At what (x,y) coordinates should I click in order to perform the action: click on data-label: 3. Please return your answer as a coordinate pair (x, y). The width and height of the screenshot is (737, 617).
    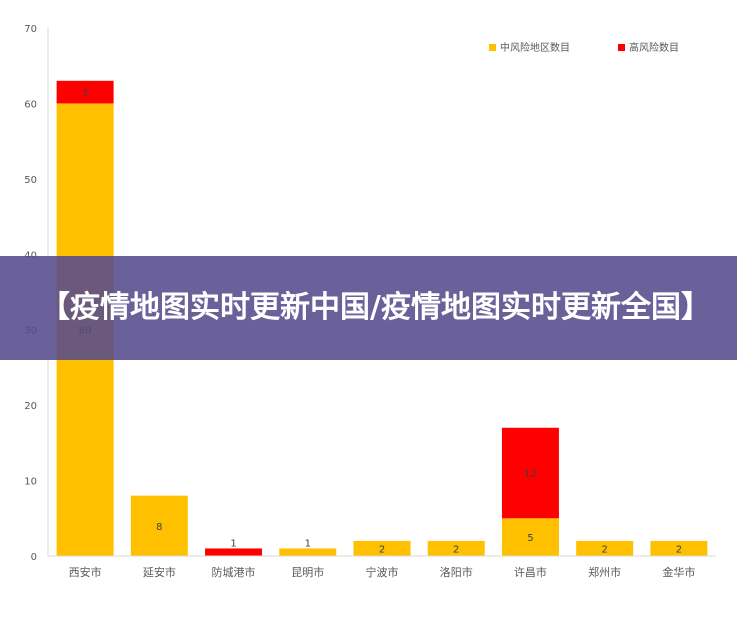
    Looking at the image, I should click on (85, 93).